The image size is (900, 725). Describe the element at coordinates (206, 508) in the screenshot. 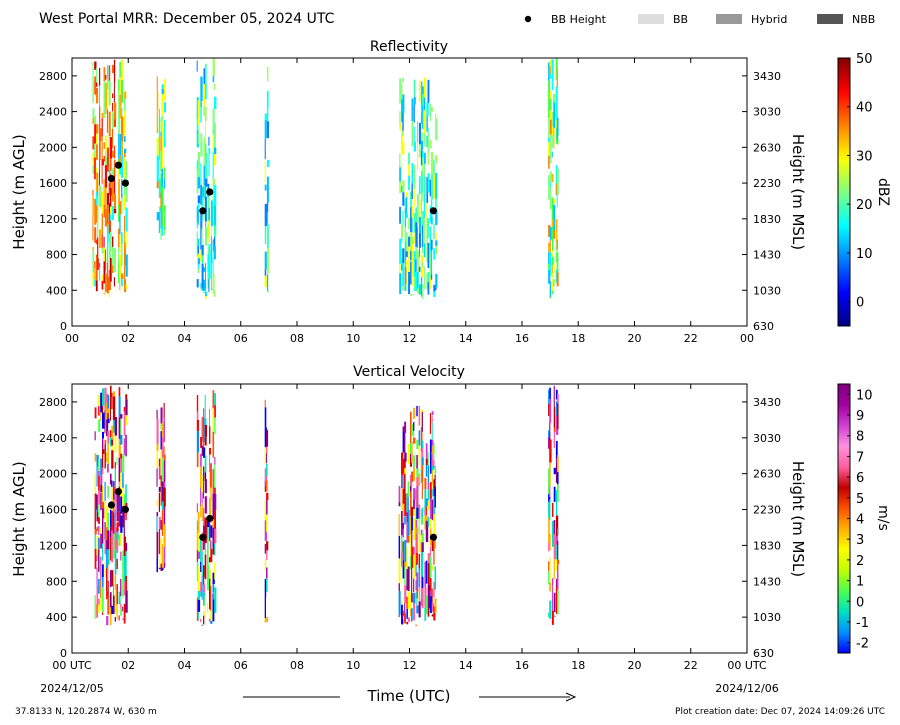

I see `echo-column` at that location.